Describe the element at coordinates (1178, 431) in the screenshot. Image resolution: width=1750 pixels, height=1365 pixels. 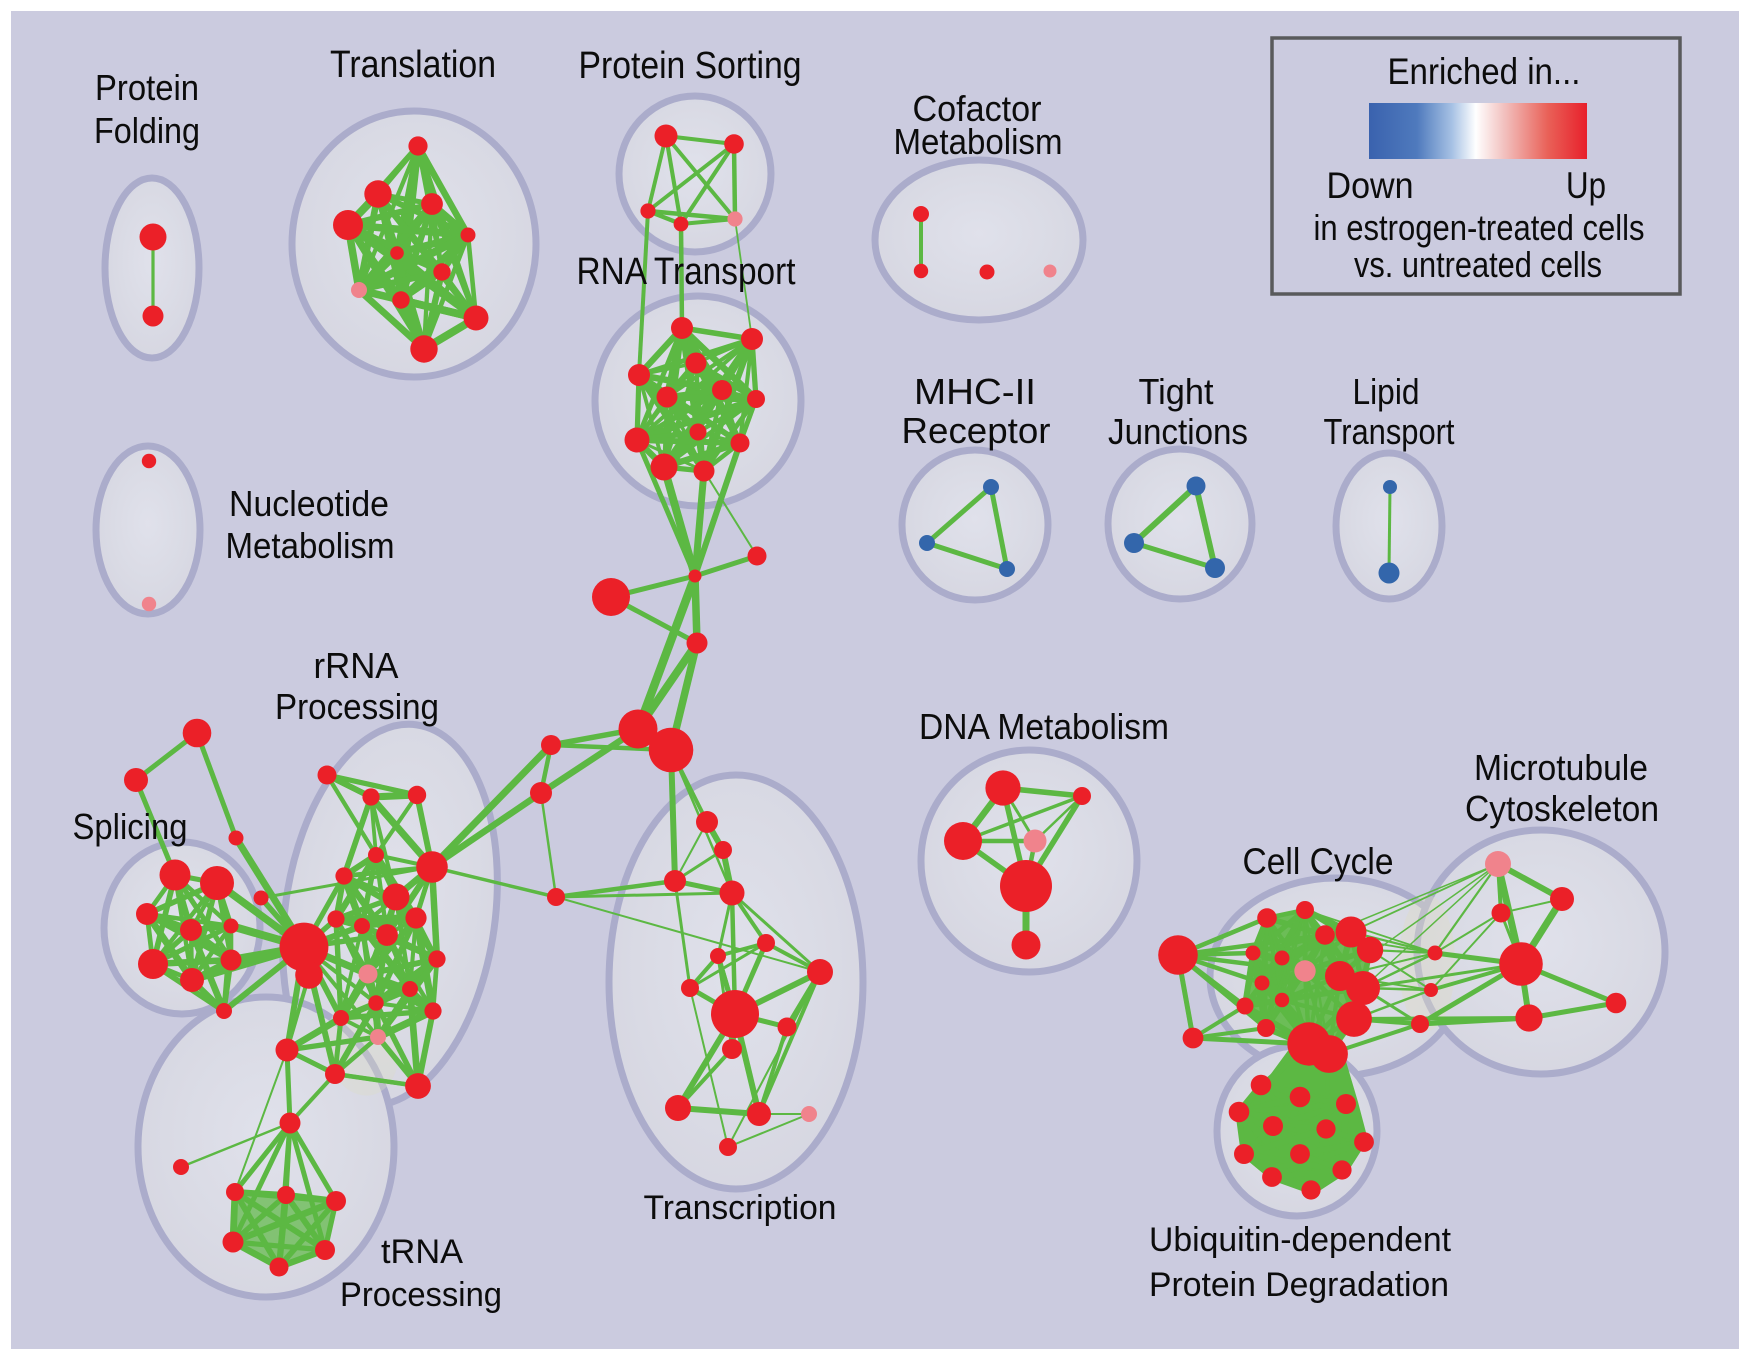
I see `svg-text: Junctions` at that location.